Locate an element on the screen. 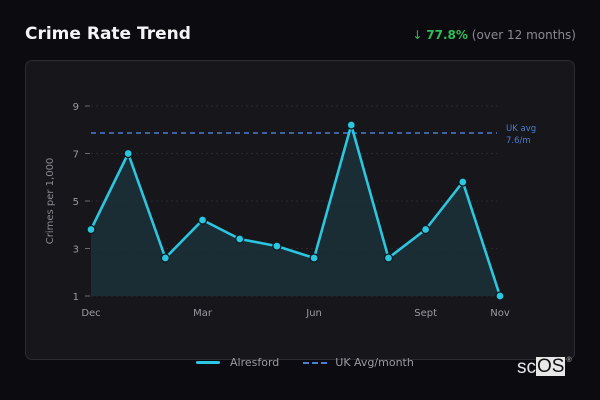 The image size is (600, 400). y-tick-label: 9 is located at coordinates (76, 107).